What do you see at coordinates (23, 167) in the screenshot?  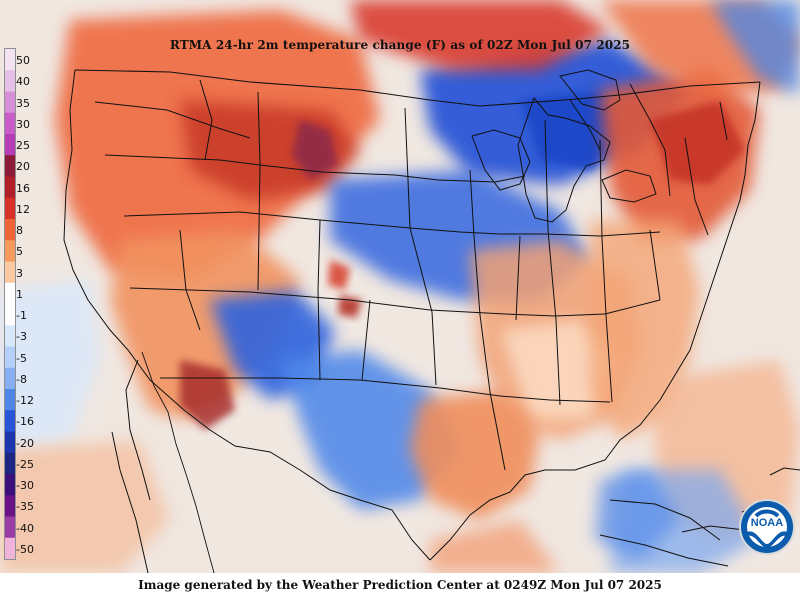 I see `legend-label: 20` at bounding box center [23, 167].